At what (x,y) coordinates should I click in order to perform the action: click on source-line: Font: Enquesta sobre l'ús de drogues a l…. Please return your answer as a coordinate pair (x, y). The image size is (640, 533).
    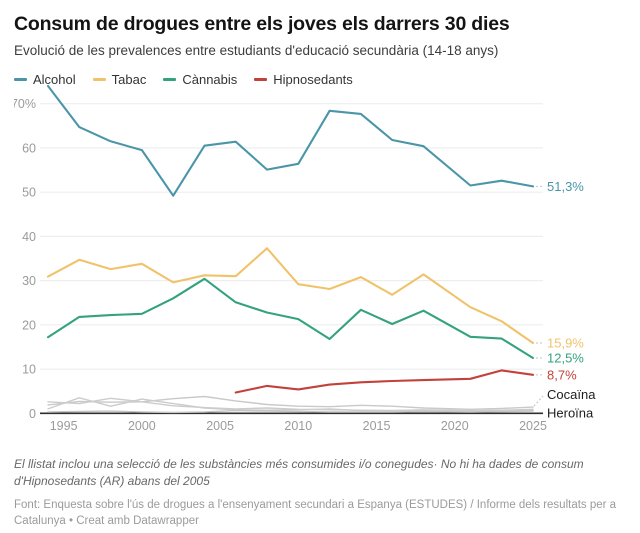
    Looking at the image, I should click on (320, 513).